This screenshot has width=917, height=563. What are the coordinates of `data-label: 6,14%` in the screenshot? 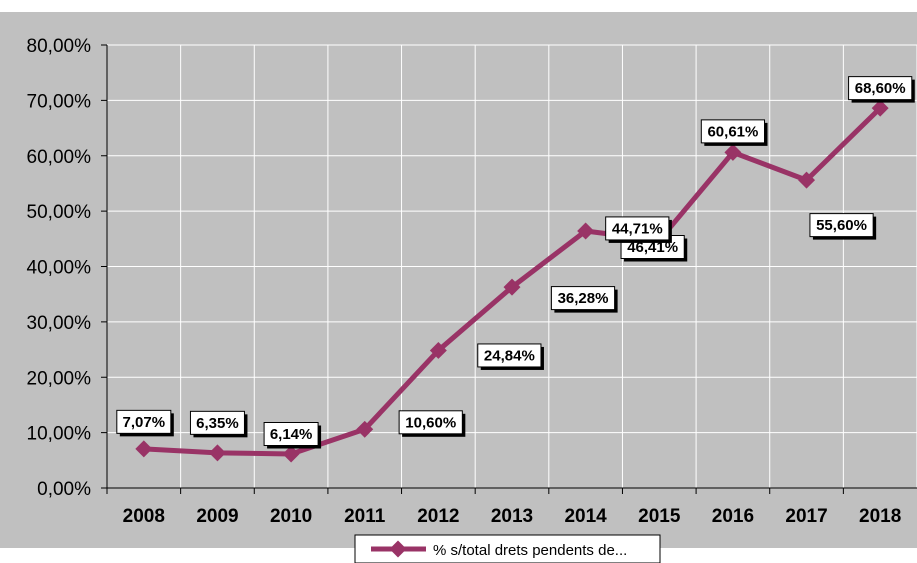 It's located at (292, 435).